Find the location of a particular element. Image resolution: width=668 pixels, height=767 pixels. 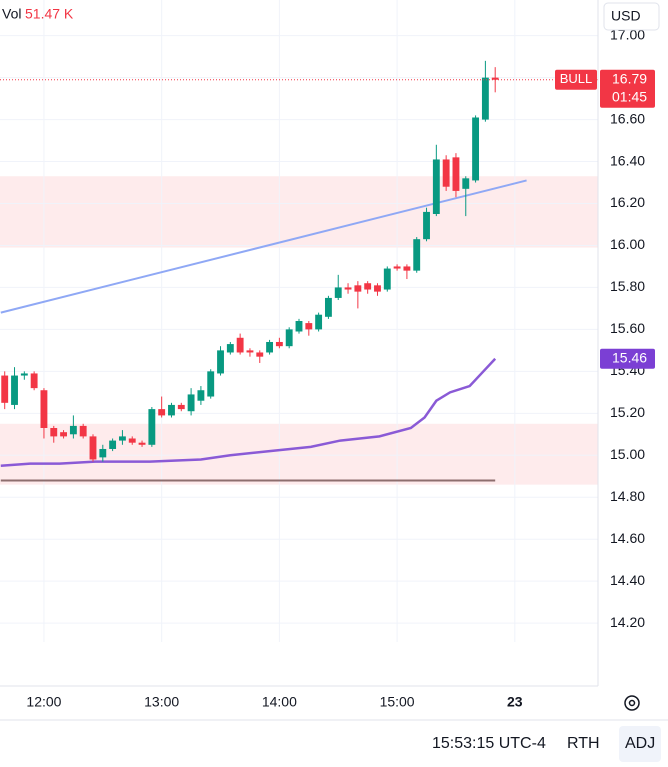

y-tick-label: 16.60 is located at coordinates (627, 118).